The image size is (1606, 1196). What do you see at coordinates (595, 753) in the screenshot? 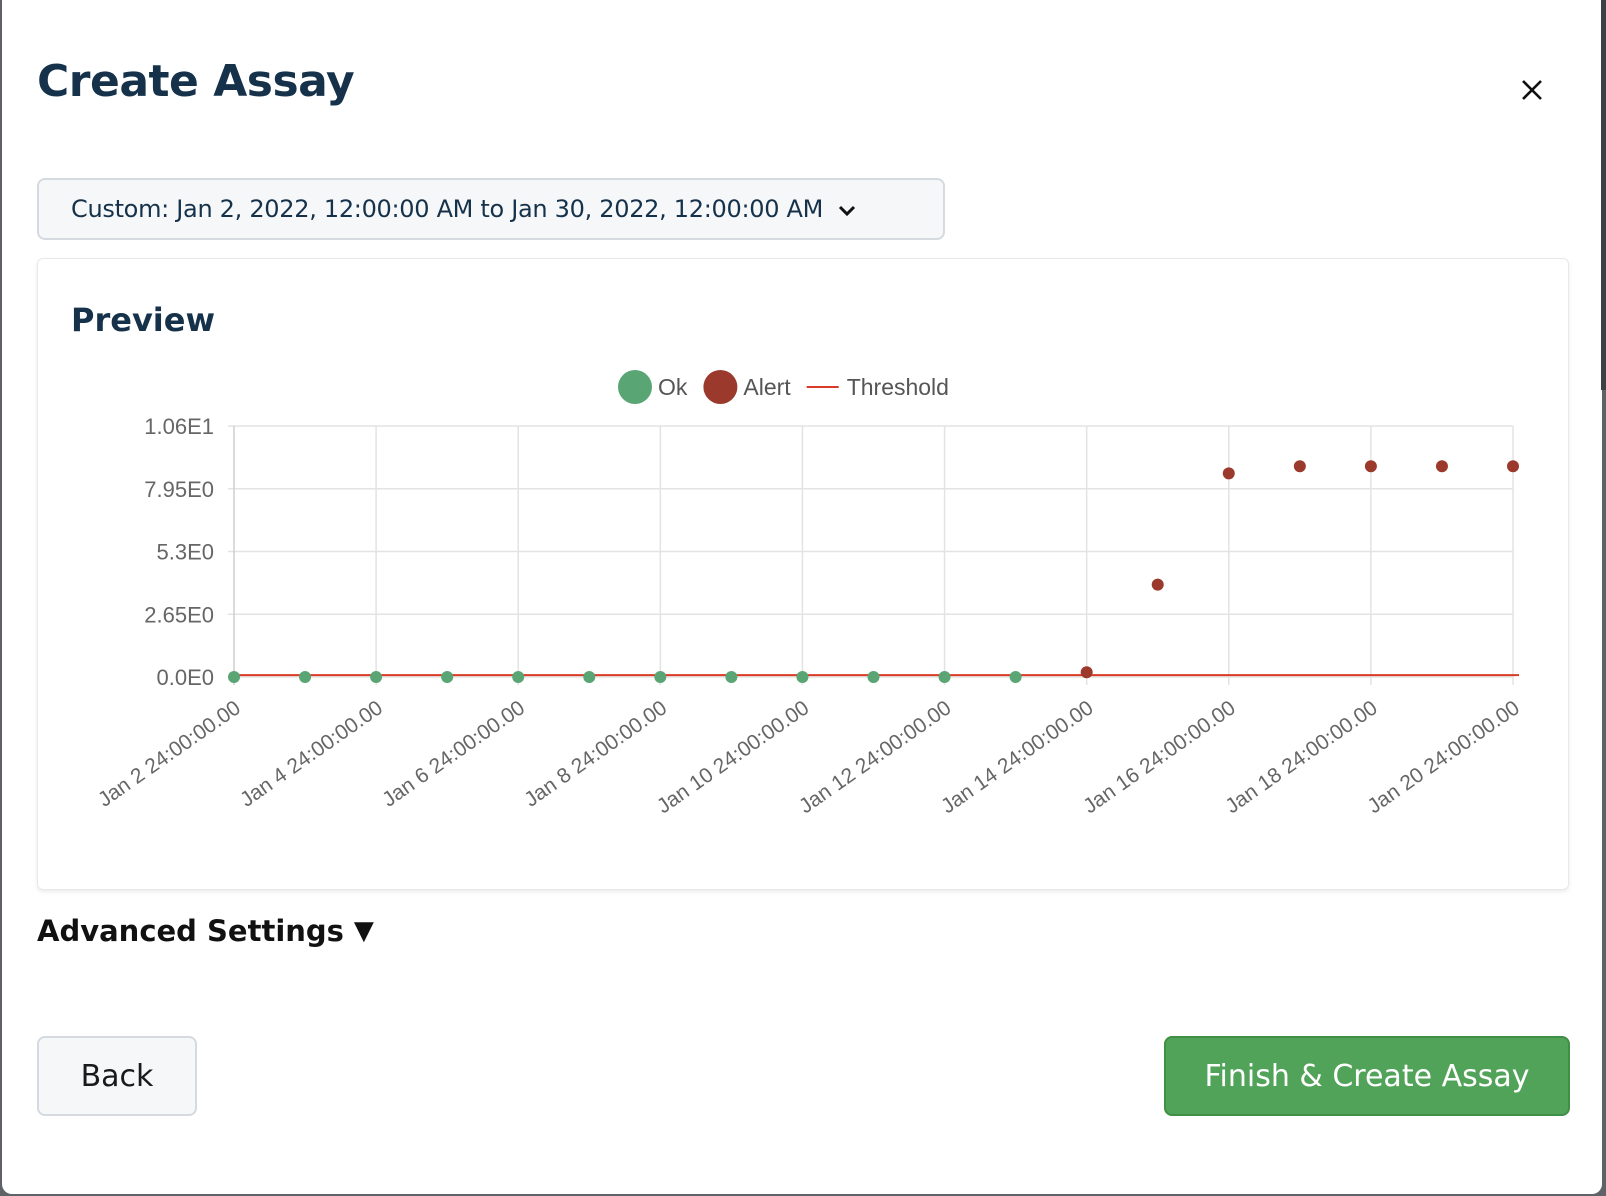
I see `x-tick-label: Jan 8 24:00:00.00` at bounding box center [595, 753].